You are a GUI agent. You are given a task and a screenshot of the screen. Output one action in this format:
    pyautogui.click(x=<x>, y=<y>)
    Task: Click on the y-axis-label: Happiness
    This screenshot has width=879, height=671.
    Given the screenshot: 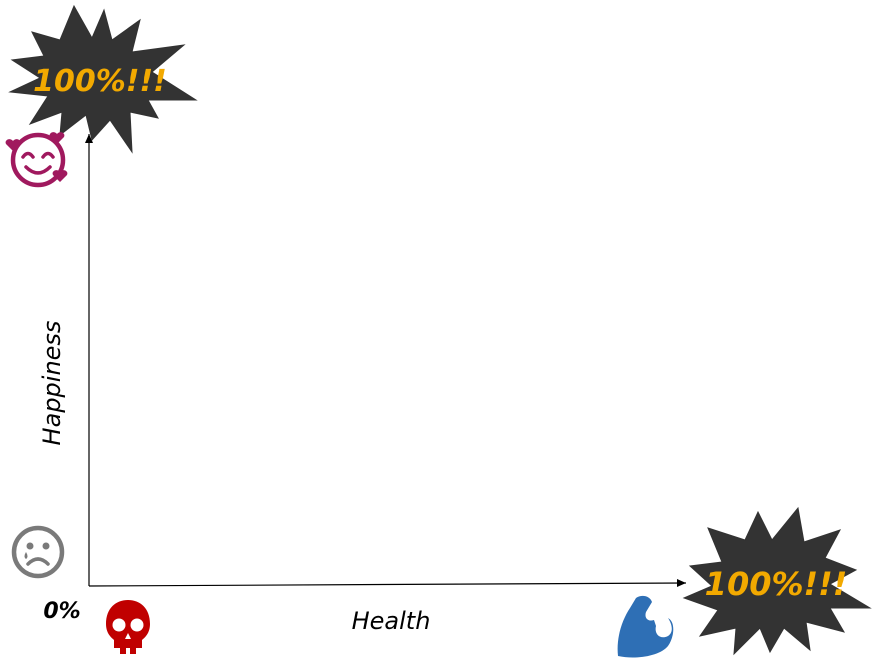 What is the action you would take?
    pyautogui.click(x=52, y=383)
    